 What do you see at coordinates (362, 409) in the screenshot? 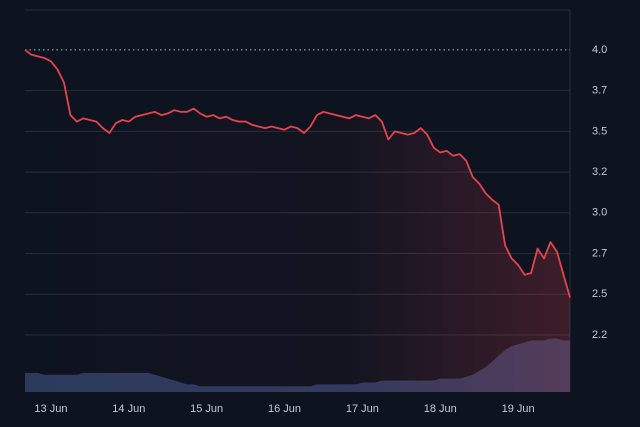
I see `x-tick-label: 17 Jun` at bounding box center [362, 409].